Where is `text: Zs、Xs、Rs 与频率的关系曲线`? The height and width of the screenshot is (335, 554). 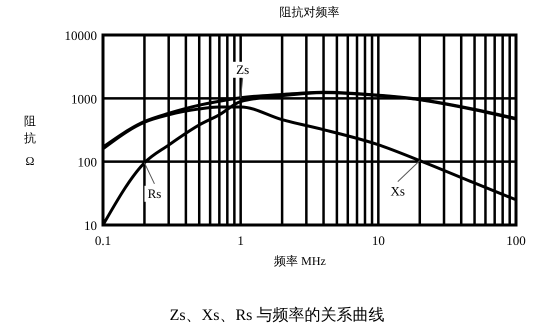 text: Zs、Xs、Rs 与频率的关系曲线 is located at coordinates (277, 315).